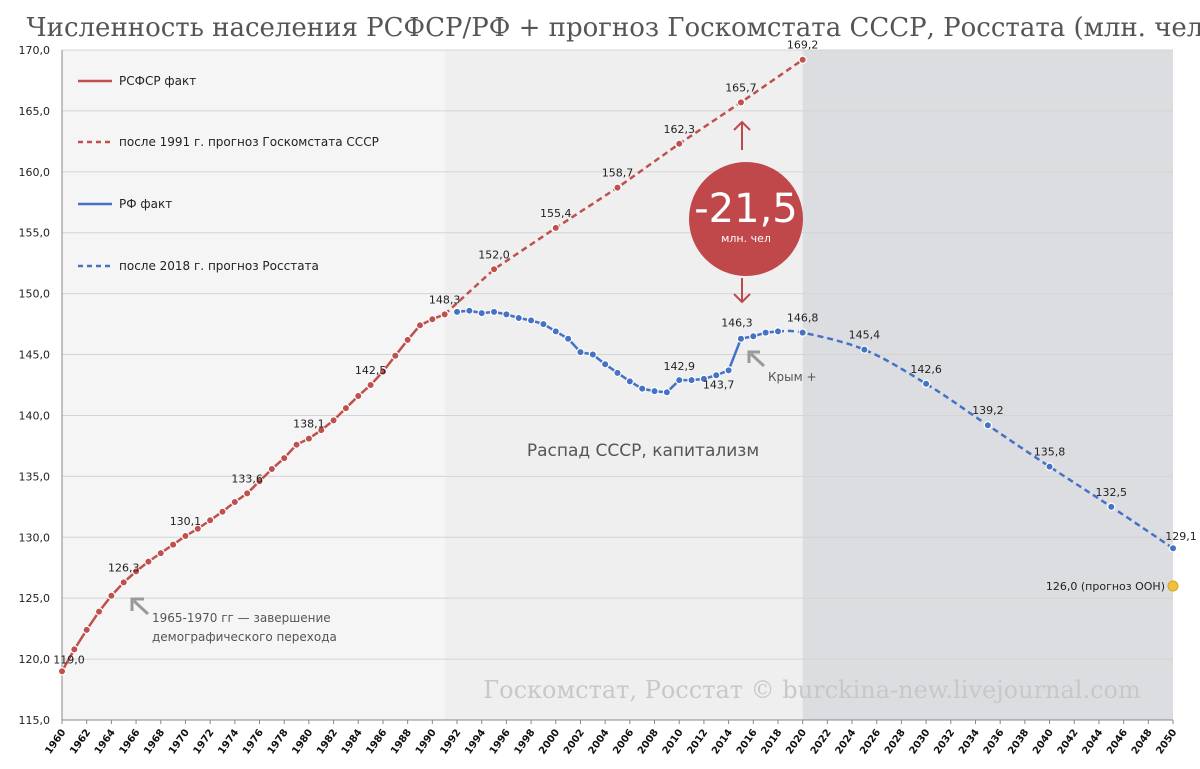 The image size is (1200, 769). Describe the element at coordinates (69, 659) in the screenshot. I see `data-label-rsfsr: 119,0` at that location.